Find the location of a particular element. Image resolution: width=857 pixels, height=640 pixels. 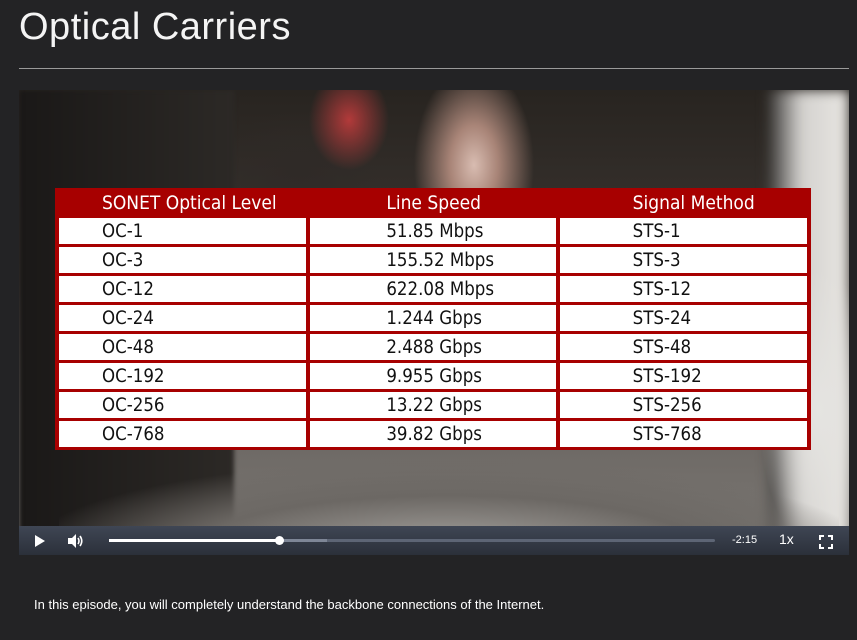

volume-button is located at coordinates (76, 540).